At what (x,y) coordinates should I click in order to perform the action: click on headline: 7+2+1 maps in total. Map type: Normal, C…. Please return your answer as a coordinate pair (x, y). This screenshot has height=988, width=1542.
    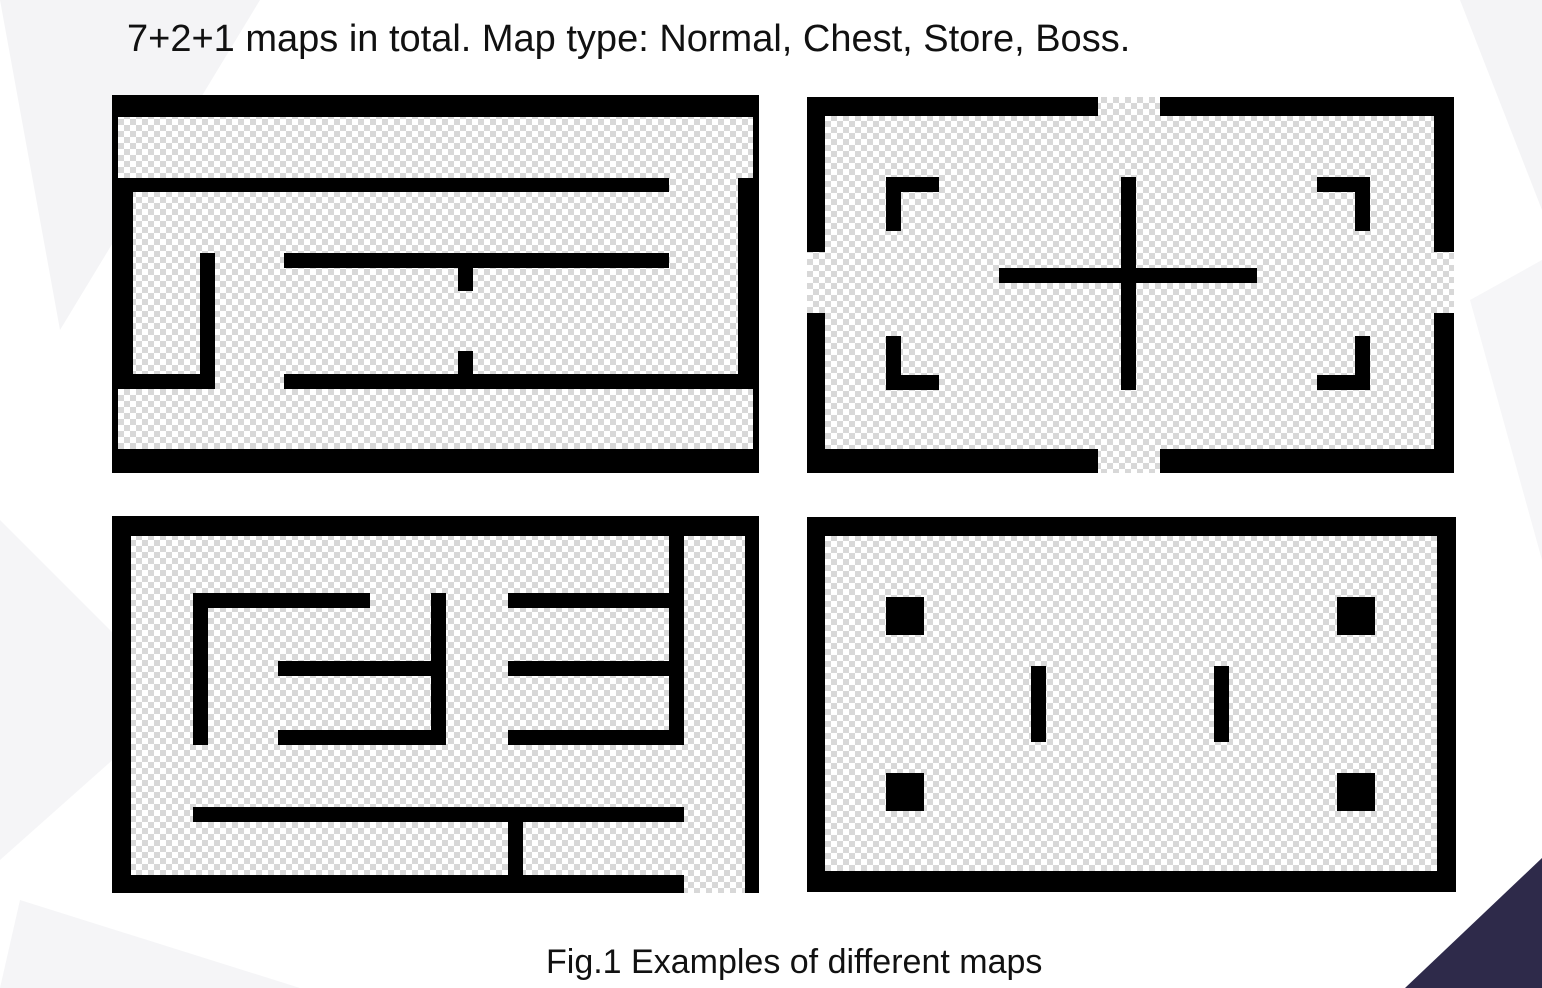
    Looking at the image, I should click on (629, 39).